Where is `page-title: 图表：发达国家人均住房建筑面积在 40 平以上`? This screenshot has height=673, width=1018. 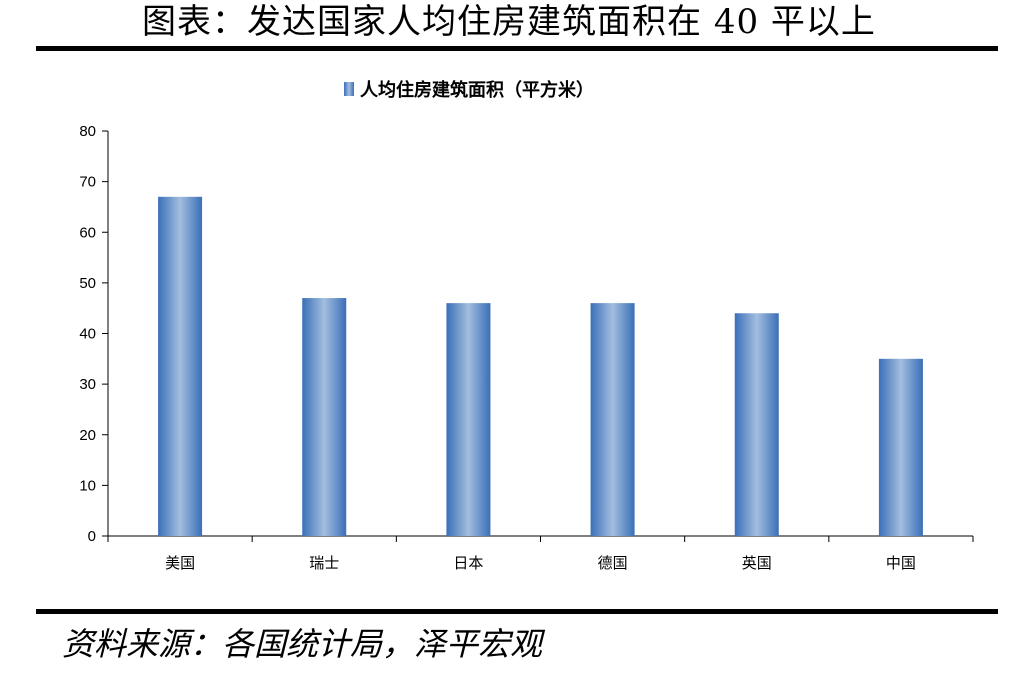
page-title: 图表：发达国家人均住房建筑面积在 40 平以上 is located at coordinates (509, 22).